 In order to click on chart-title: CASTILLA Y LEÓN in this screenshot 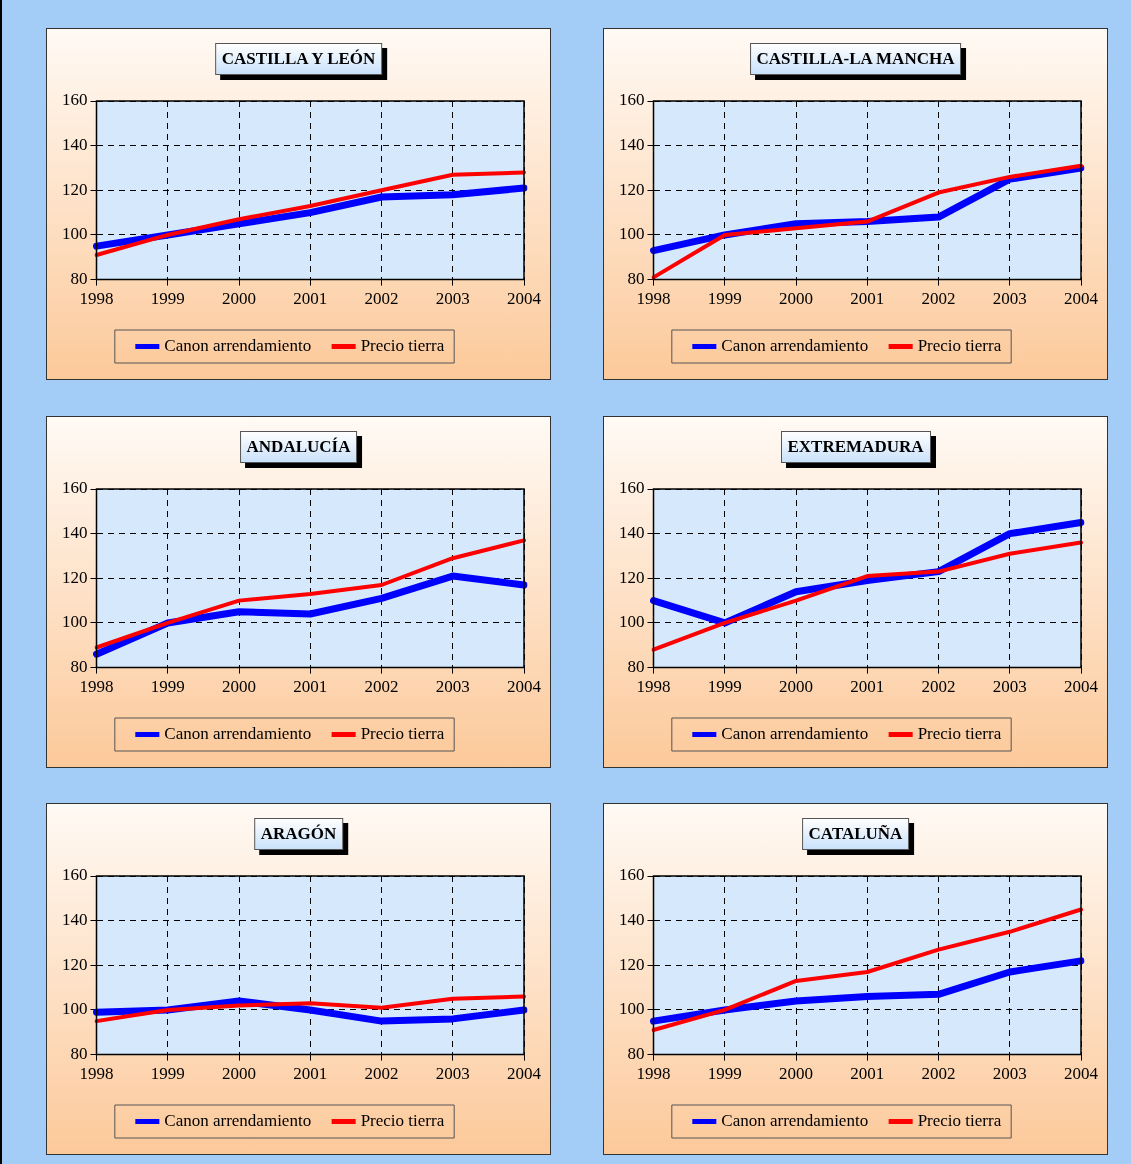, I will do `click(298, 59)`.